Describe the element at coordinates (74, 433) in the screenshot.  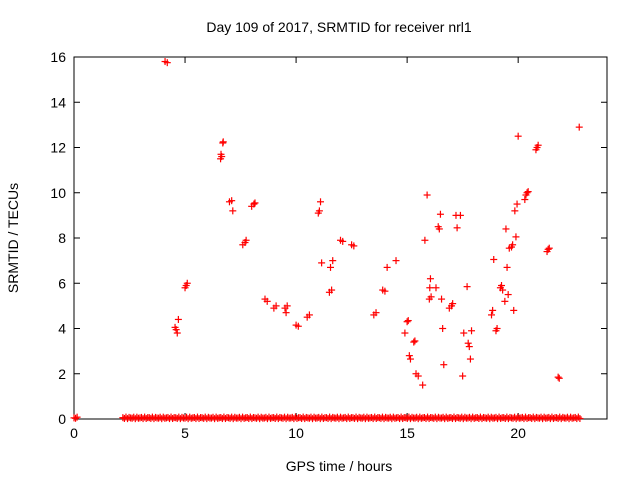
I see `x-tick-label: 0` at that location.